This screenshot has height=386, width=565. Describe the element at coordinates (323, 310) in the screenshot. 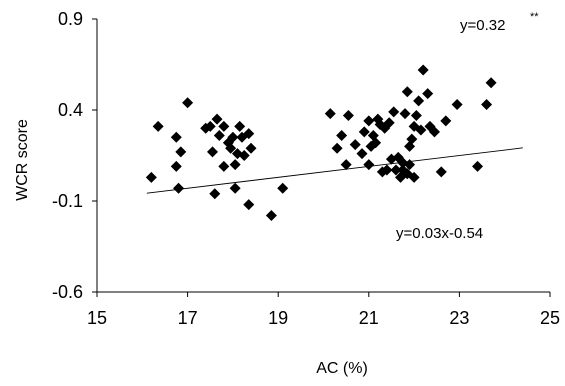

I see `x-ticks: 15 17 19 21 23 25` at that location.